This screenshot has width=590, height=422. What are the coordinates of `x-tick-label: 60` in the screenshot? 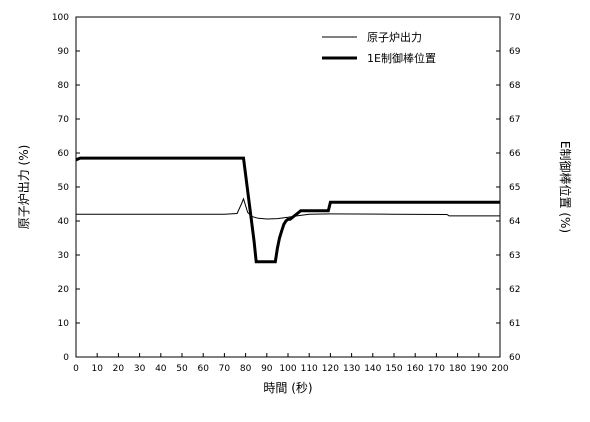 It's located at (203, 369).